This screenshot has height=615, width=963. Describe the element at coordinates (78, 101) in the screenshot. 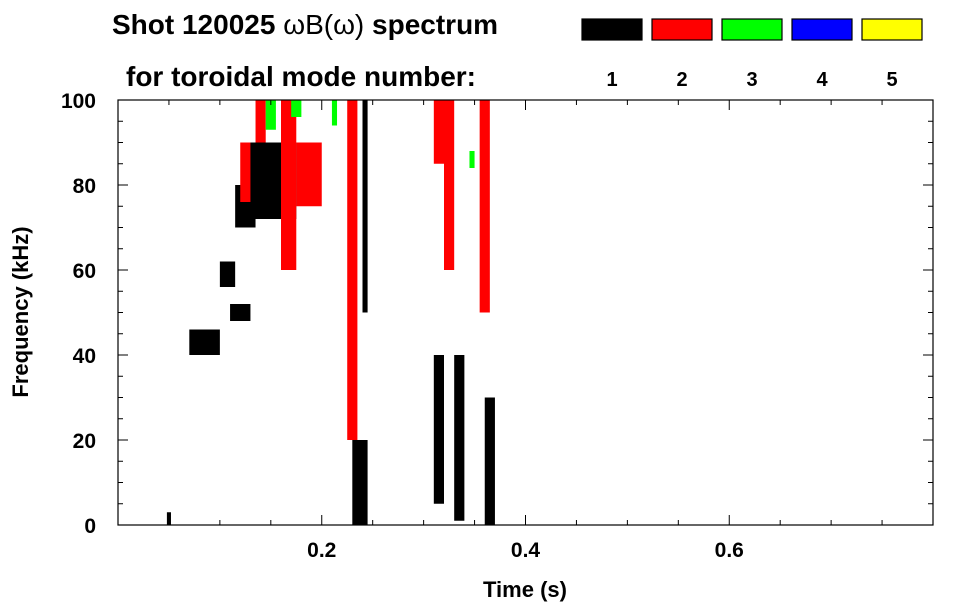

I see `y-tick-label: 100` at that location.